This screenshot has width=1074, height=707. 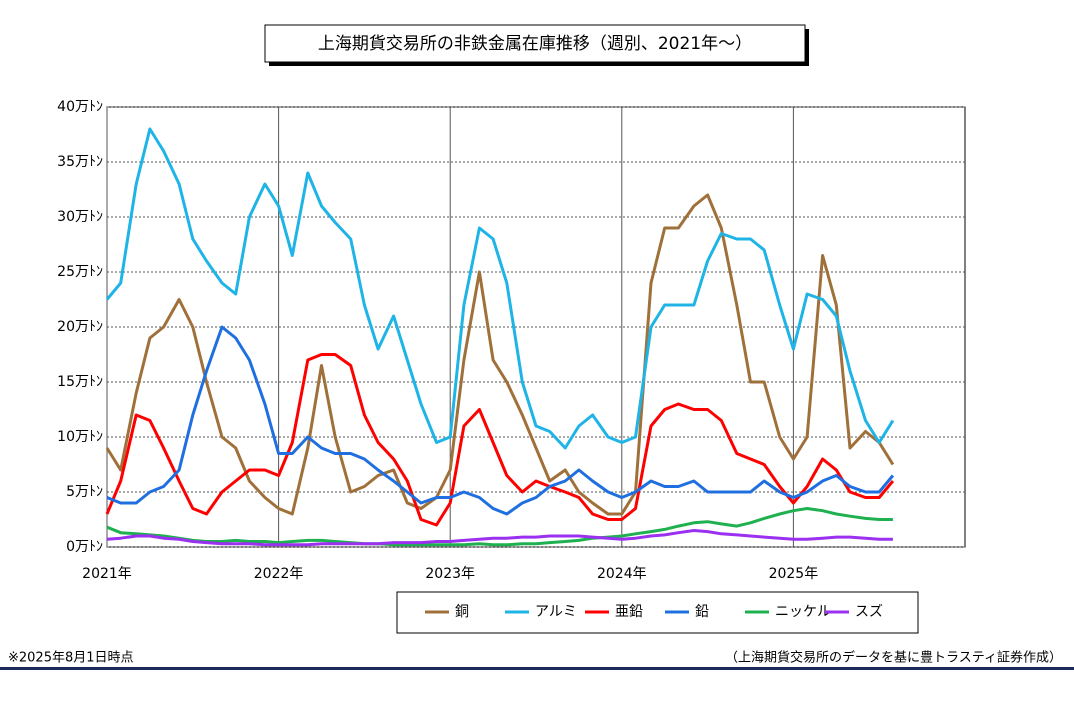 I want to click on y-tick-label: 35万ﾄﾝ, so click(x=80, y=162).